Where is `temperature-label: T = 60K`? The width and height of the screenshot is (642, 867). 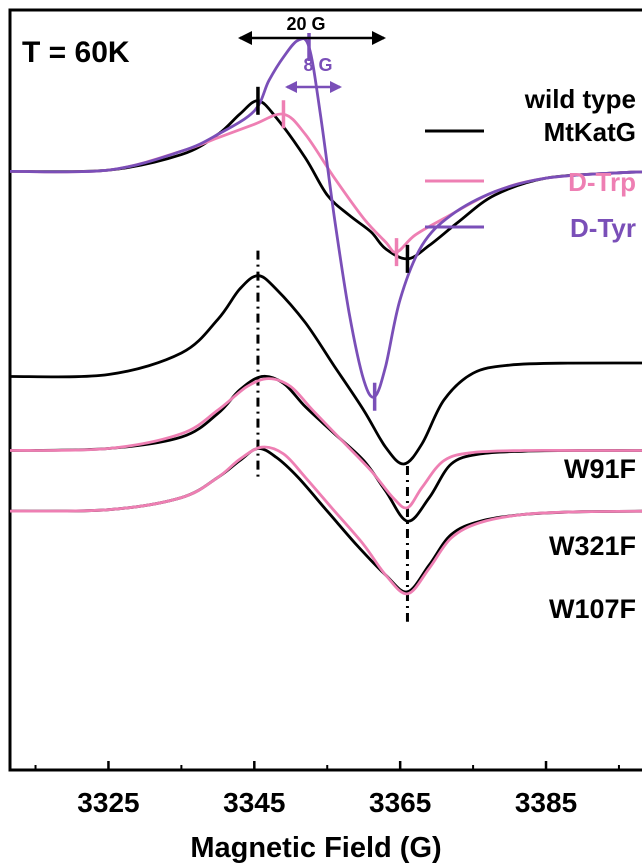
temperature-label: T = 60K is located at coordinates (76, 52).